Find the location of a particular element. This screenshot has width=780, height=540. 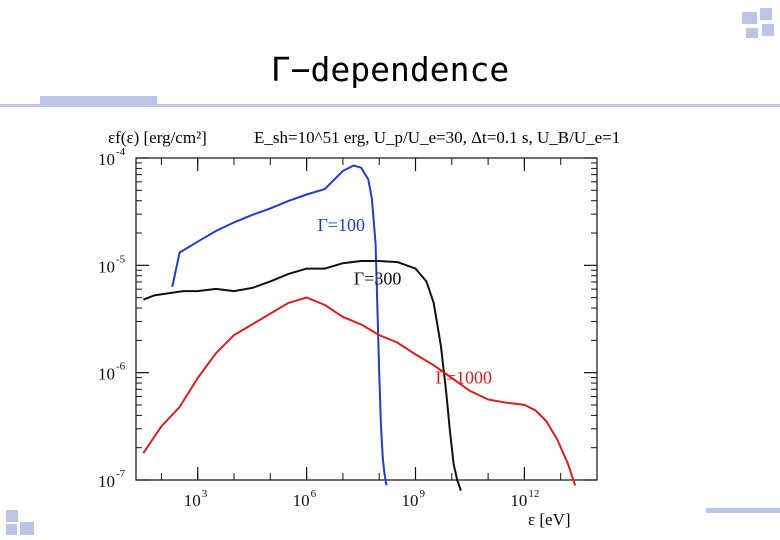

series-label-1: Γ=100 is located at coordinates (341, 225).